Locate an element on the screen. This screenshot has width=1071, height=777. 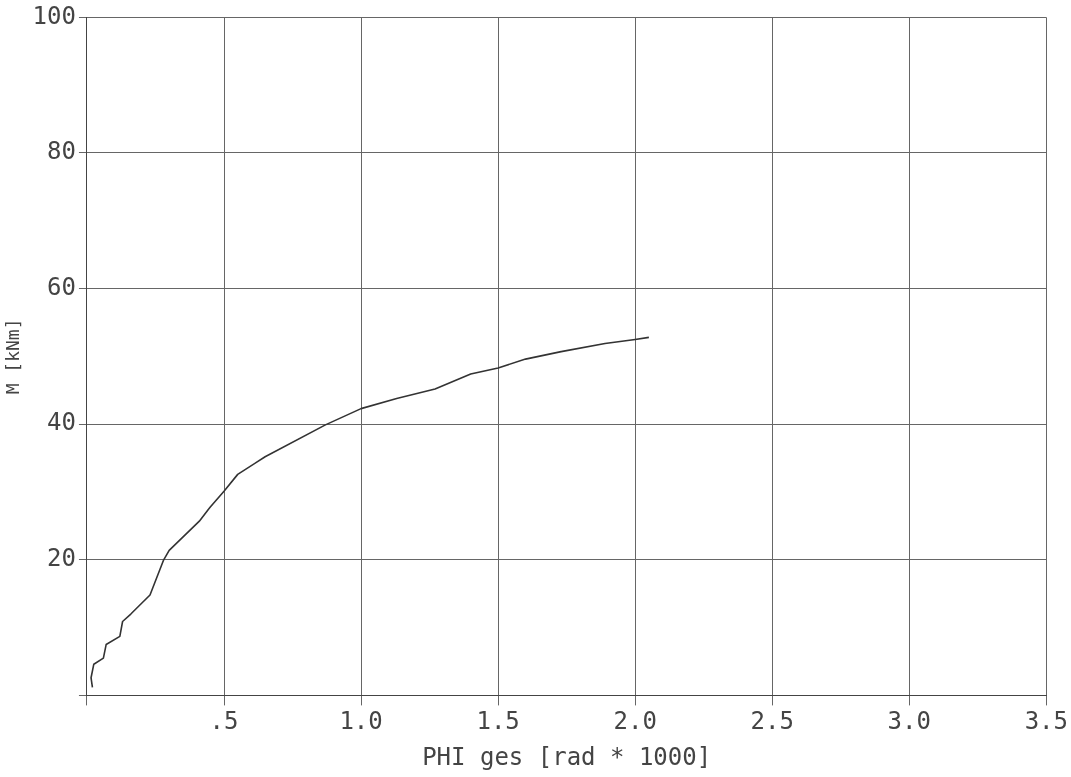
x-tick-label: 3.5 is located at coordinates (1046, 721).